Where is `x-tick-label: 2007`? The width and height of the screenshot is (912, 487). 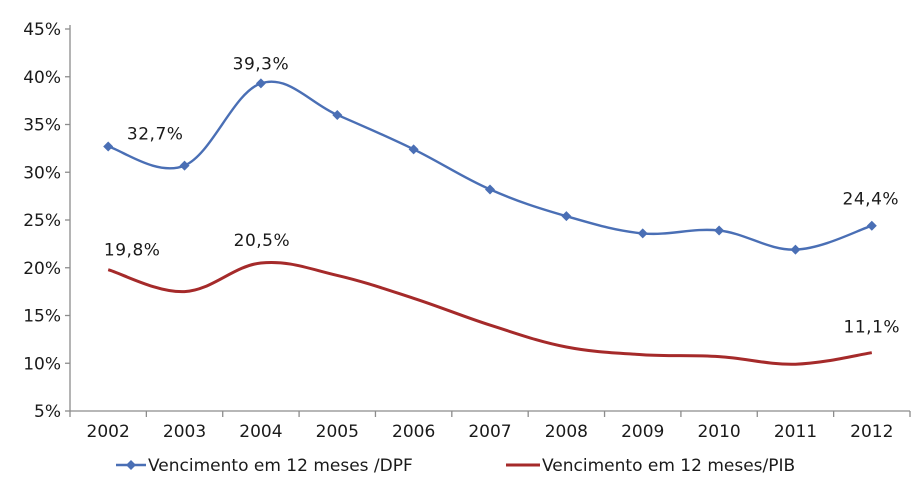 x-tick-label: 2007 is located at coordinates (489, 432).